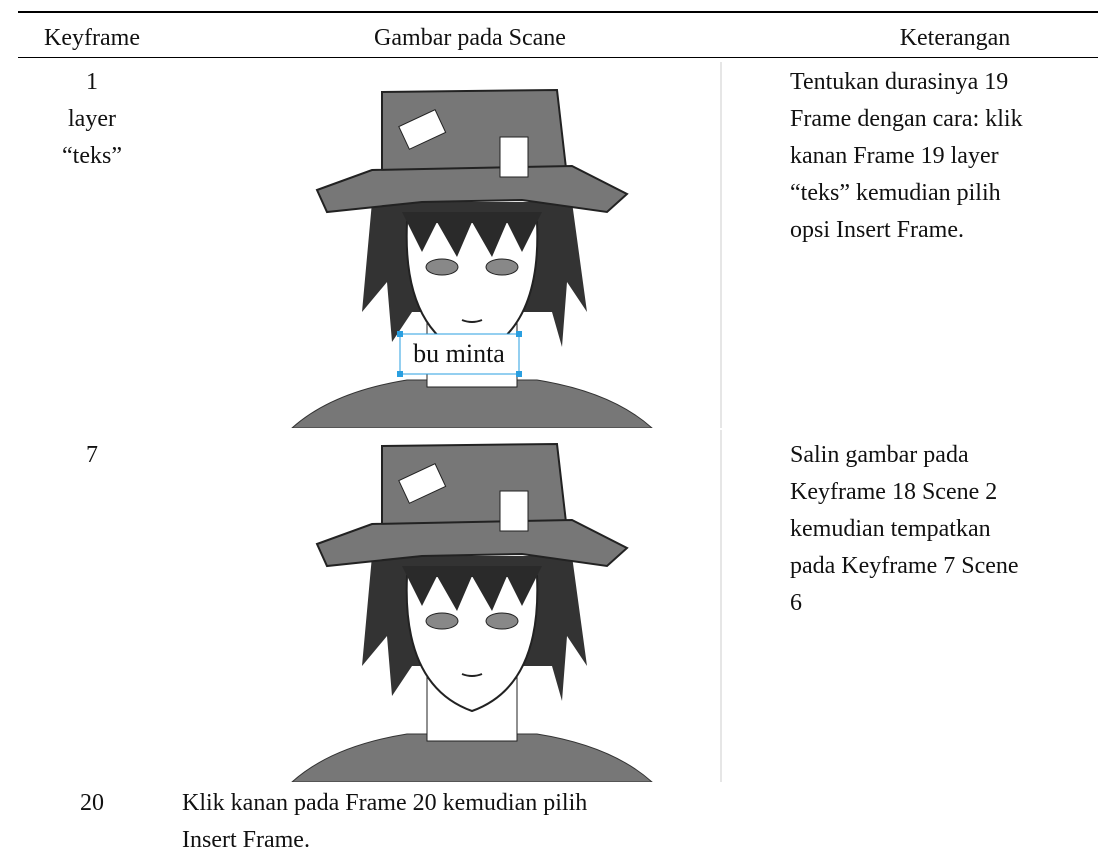 The height and width of the screenshot is (859, 1116). What do you see at coordinates (879, 455) in the screenshot?
I see `keterangan-line: Salin gambar pada` at bounding box center [879, 455].